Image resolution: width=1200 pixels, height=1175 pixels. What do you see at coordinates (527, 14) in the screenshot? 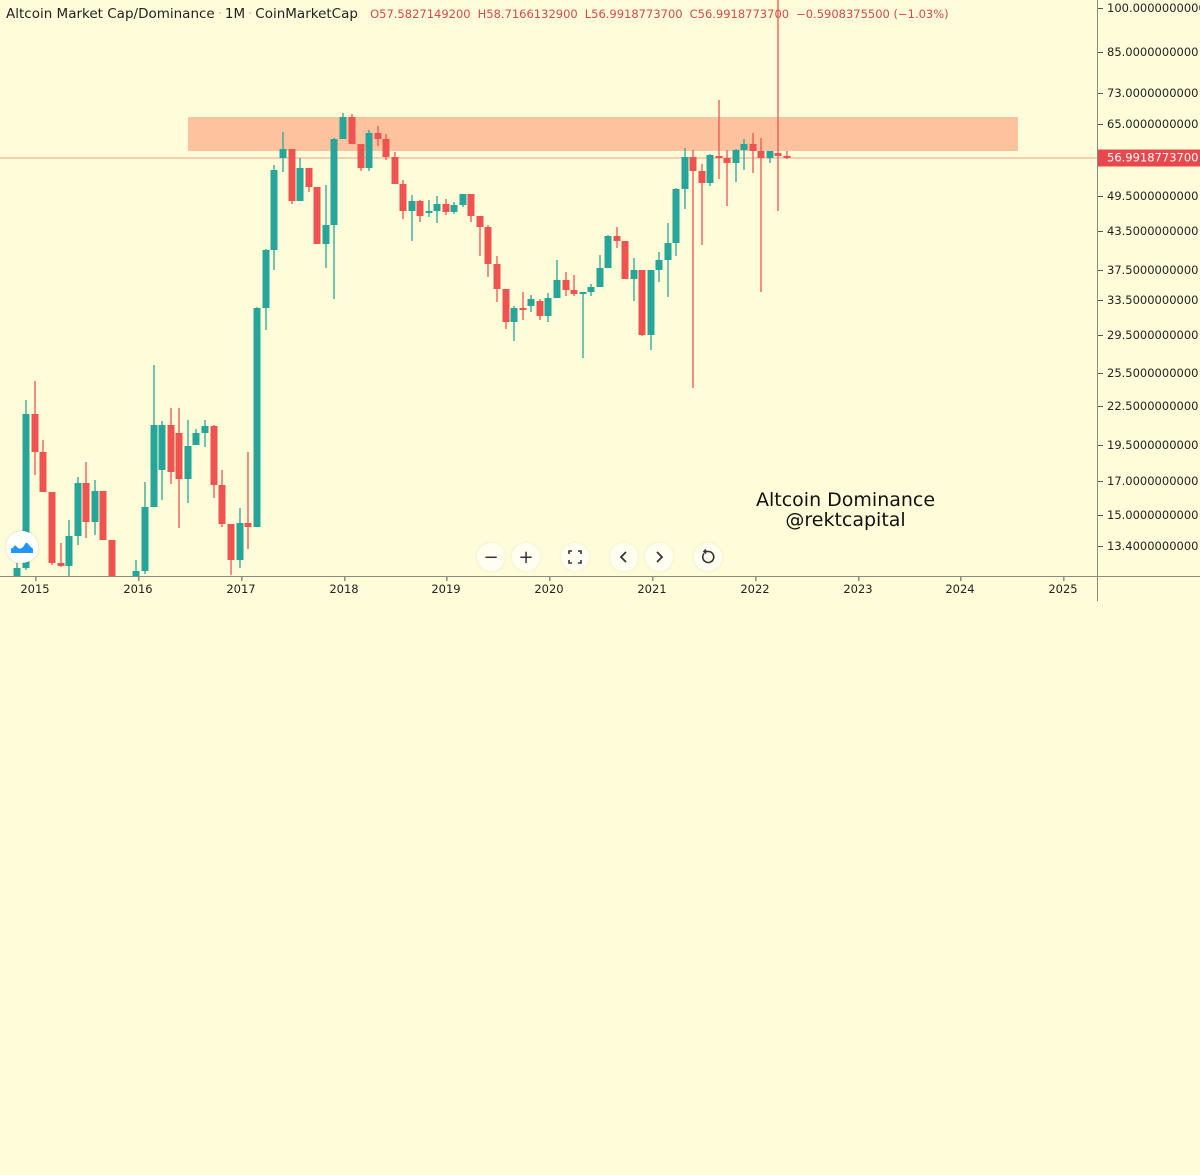
I see `high-value: H58.7166132900` at bounding box center [527, 14].